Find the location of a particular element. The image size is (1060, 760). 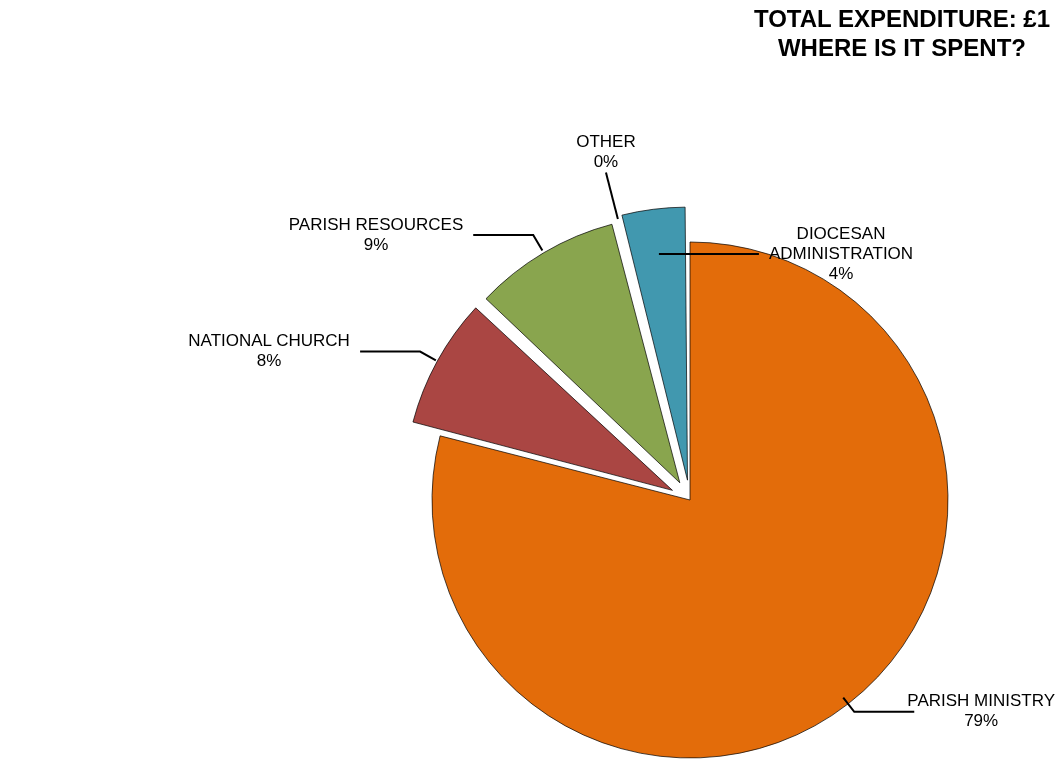

slice-label: PARISH RESOURCES is located at coordinates (376, 224).